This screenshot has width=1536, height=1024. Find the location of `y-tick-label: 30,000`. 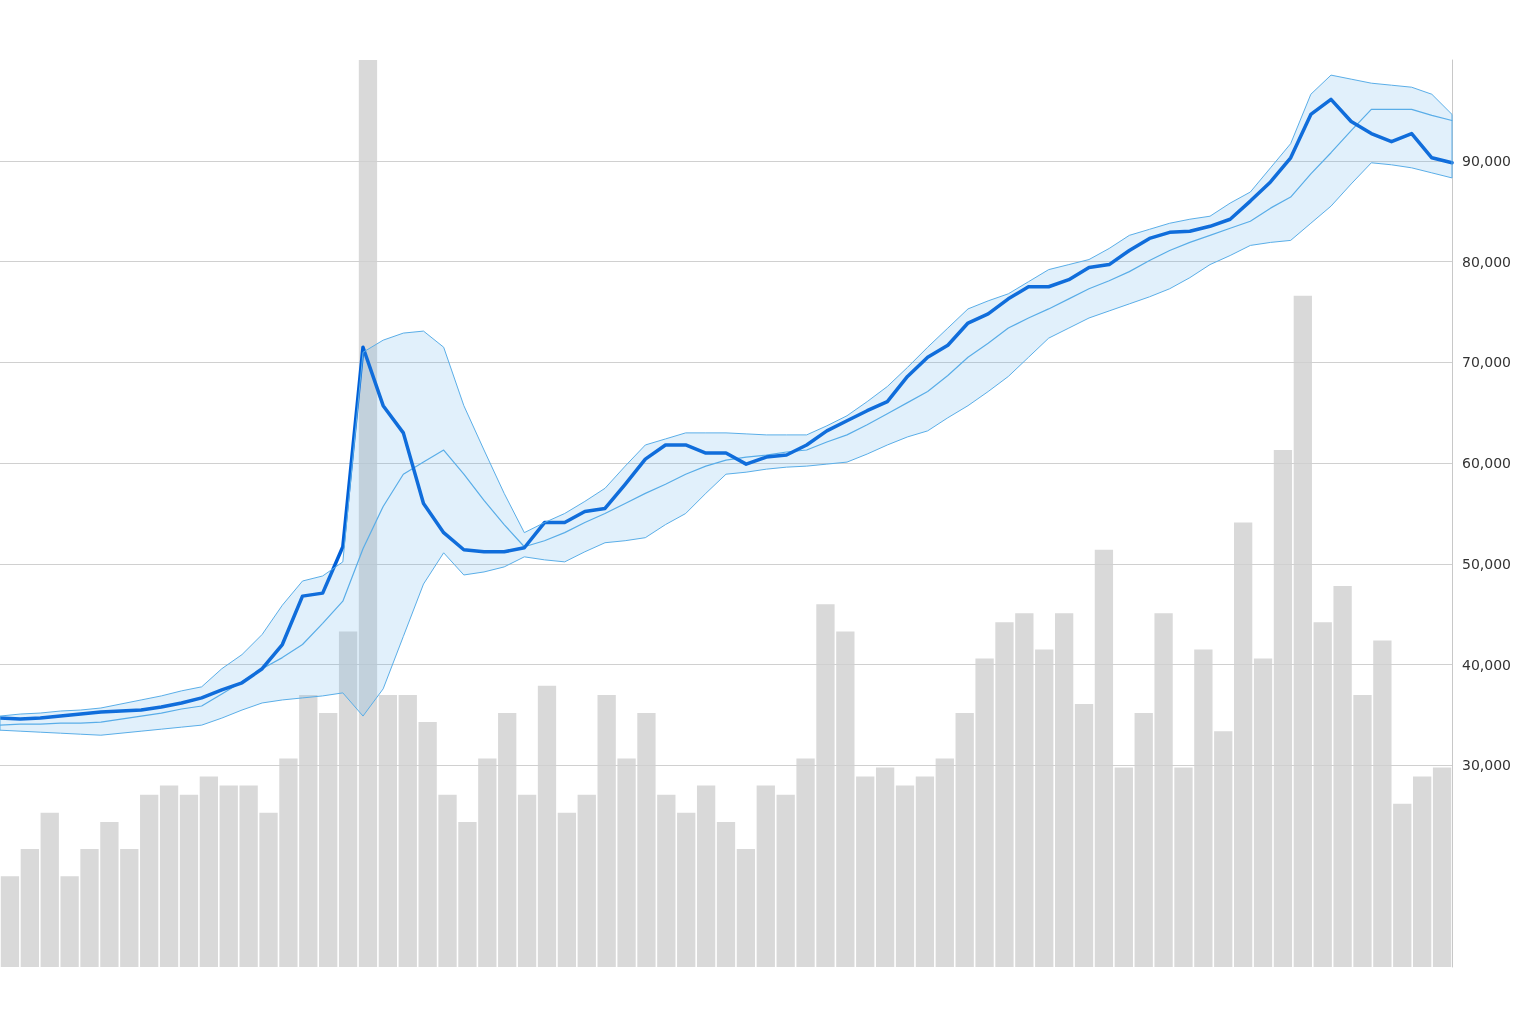

y-tick-label: 30,000 is located at coordinates (1486, 765).